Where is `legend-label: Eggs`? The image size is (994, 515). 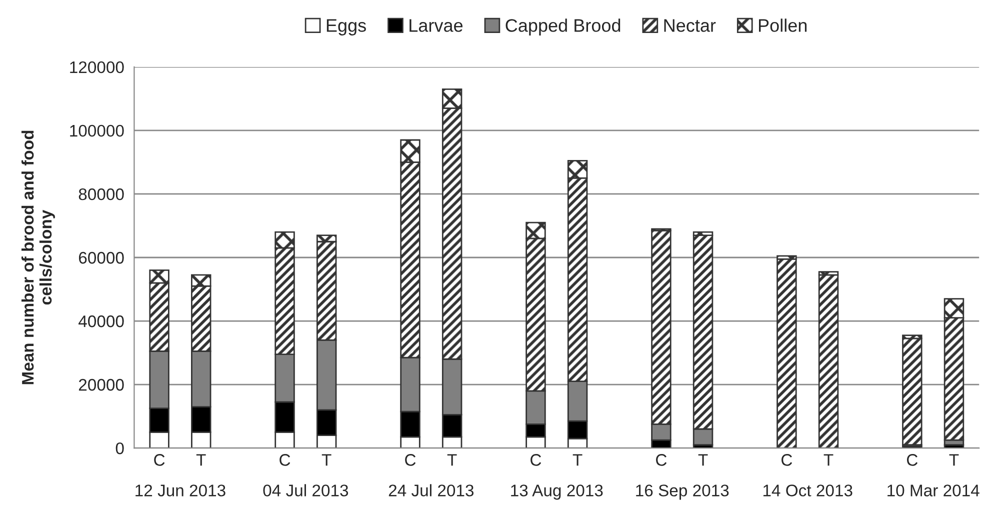
legend-label: Eggs is located at coordinates (346, 27).